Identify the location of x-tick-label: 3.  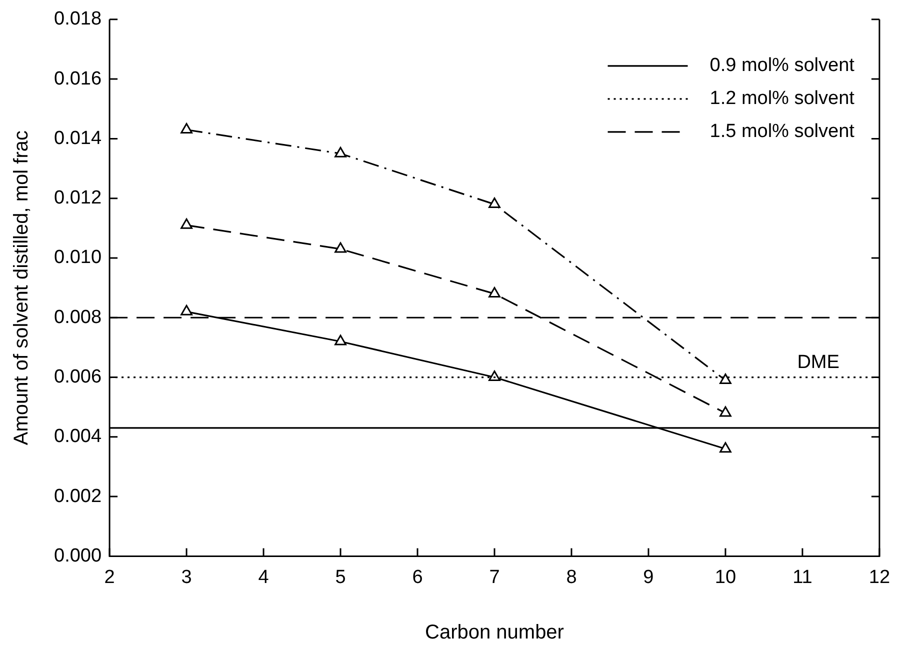
(186, 577).